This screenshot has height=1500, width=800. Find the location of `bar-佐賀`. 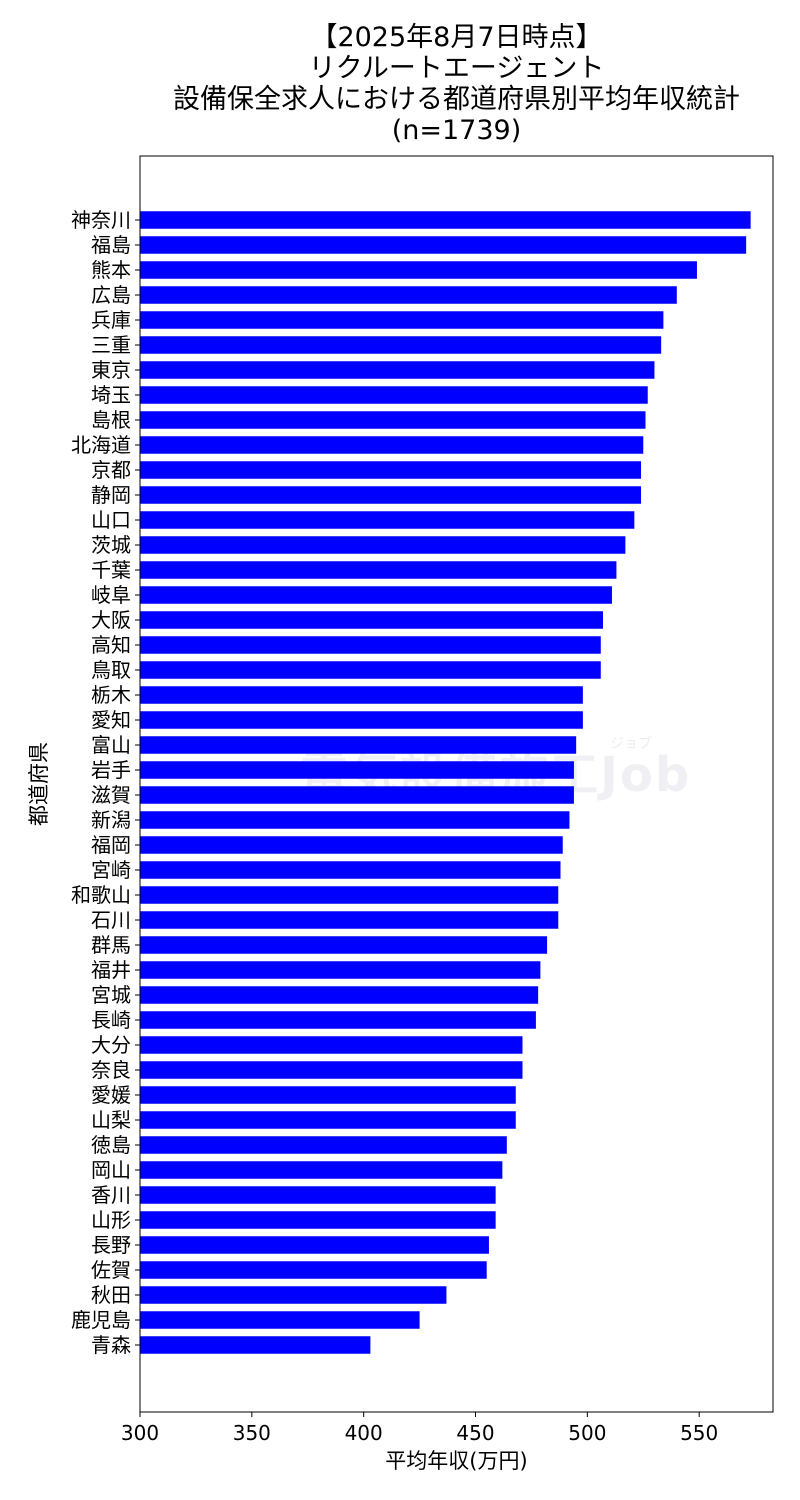

bar-佐賀 is located at coordinates (313, 1270).